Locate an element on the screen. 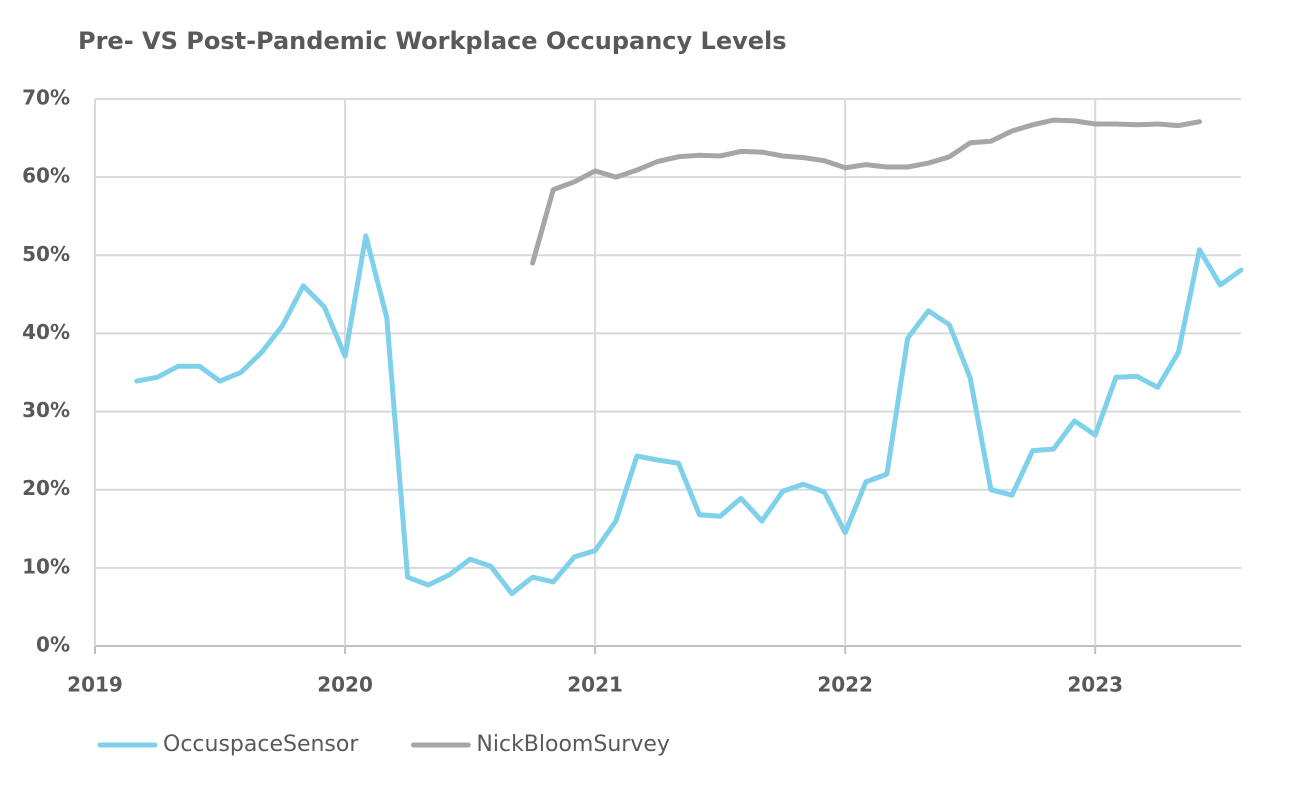 The width and height of the screenshot is (1300, 787). x-tick-label: 2021 is located at coordinates (595, 685).